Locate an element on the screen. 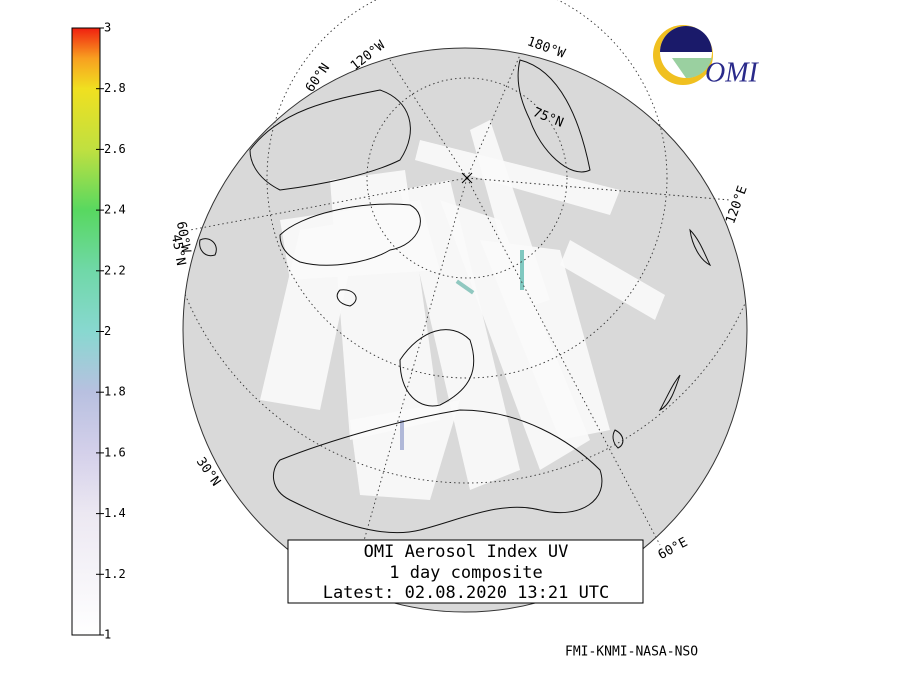 This screenshot has height=690, width=900. colorbar-tick-label: 1.4 is located at coordinates (115, 513).